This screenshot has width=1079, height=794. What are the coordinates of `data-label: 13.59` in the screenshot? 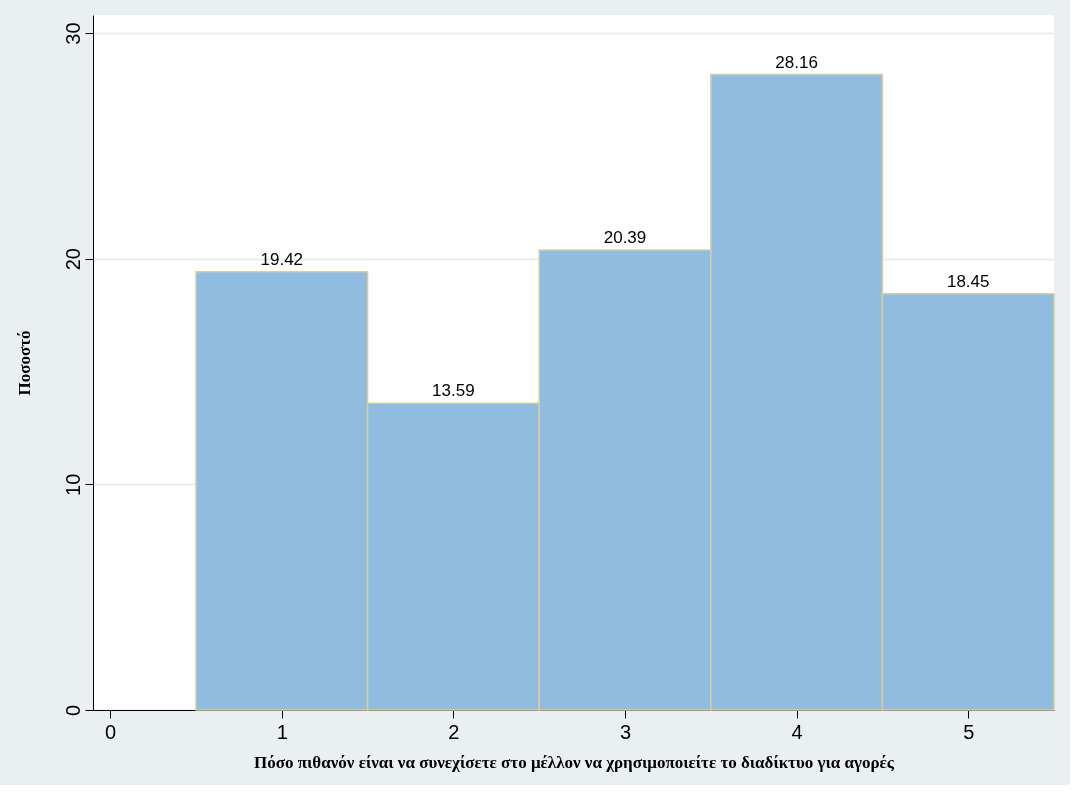 It's located at (453, 391).